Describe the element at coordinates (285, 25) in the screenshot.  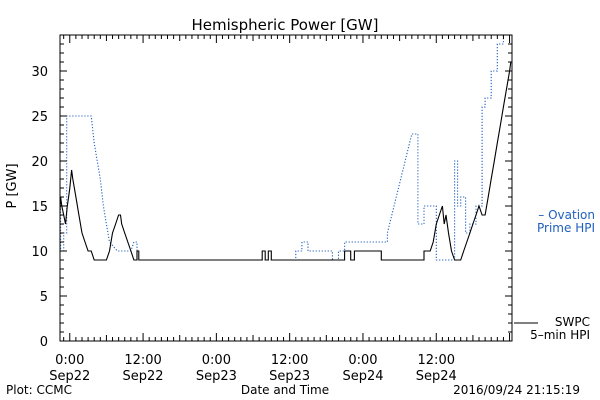
I see `chart-title: Hemispheric Power [GW]` at that location.